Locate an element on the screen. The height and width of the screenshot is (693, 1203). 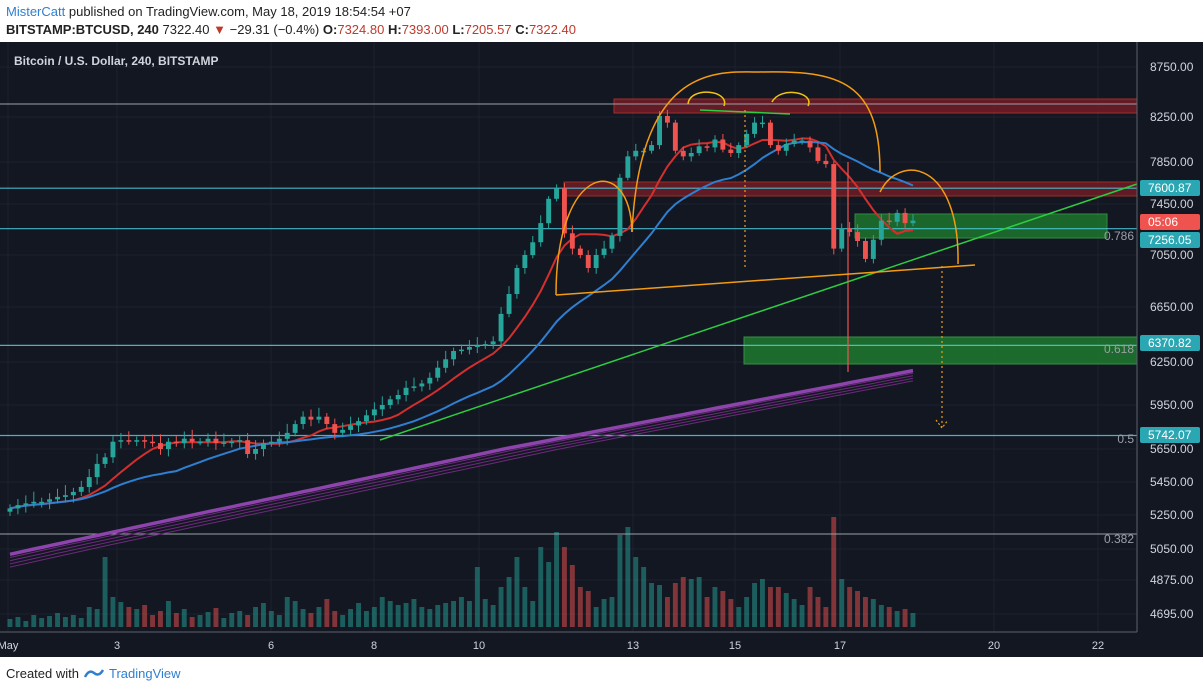
price-tick-label: 6650.00 is located at coordinates (1172, 307).